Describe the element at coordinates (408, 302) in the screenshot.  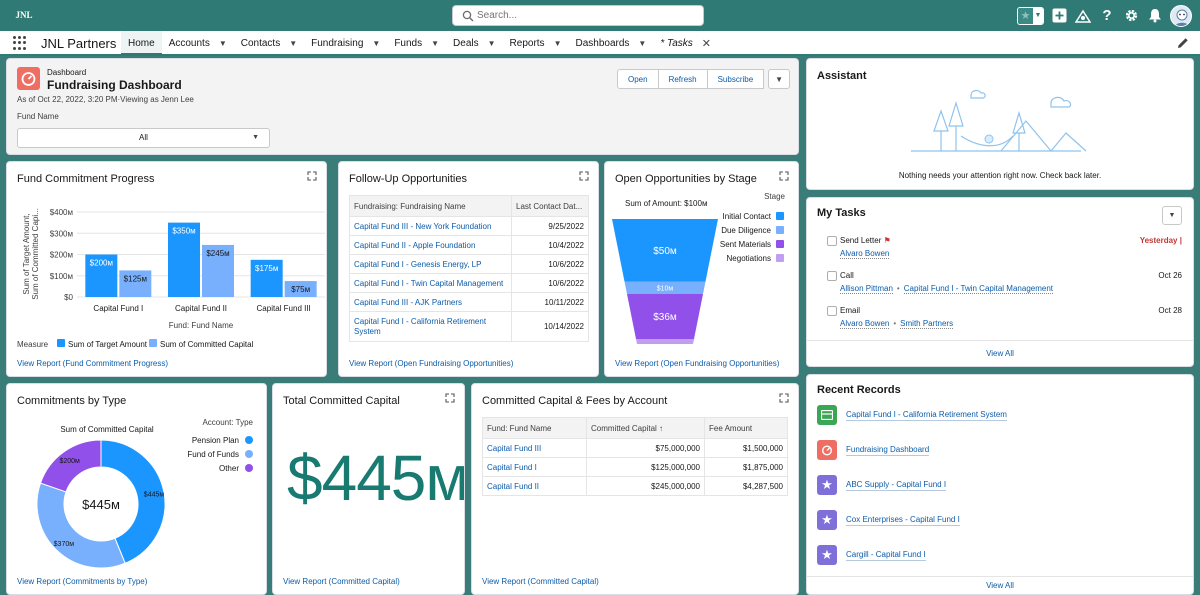
I see `fundraising-link: Capital Fund III - AJK Partners` at that location.